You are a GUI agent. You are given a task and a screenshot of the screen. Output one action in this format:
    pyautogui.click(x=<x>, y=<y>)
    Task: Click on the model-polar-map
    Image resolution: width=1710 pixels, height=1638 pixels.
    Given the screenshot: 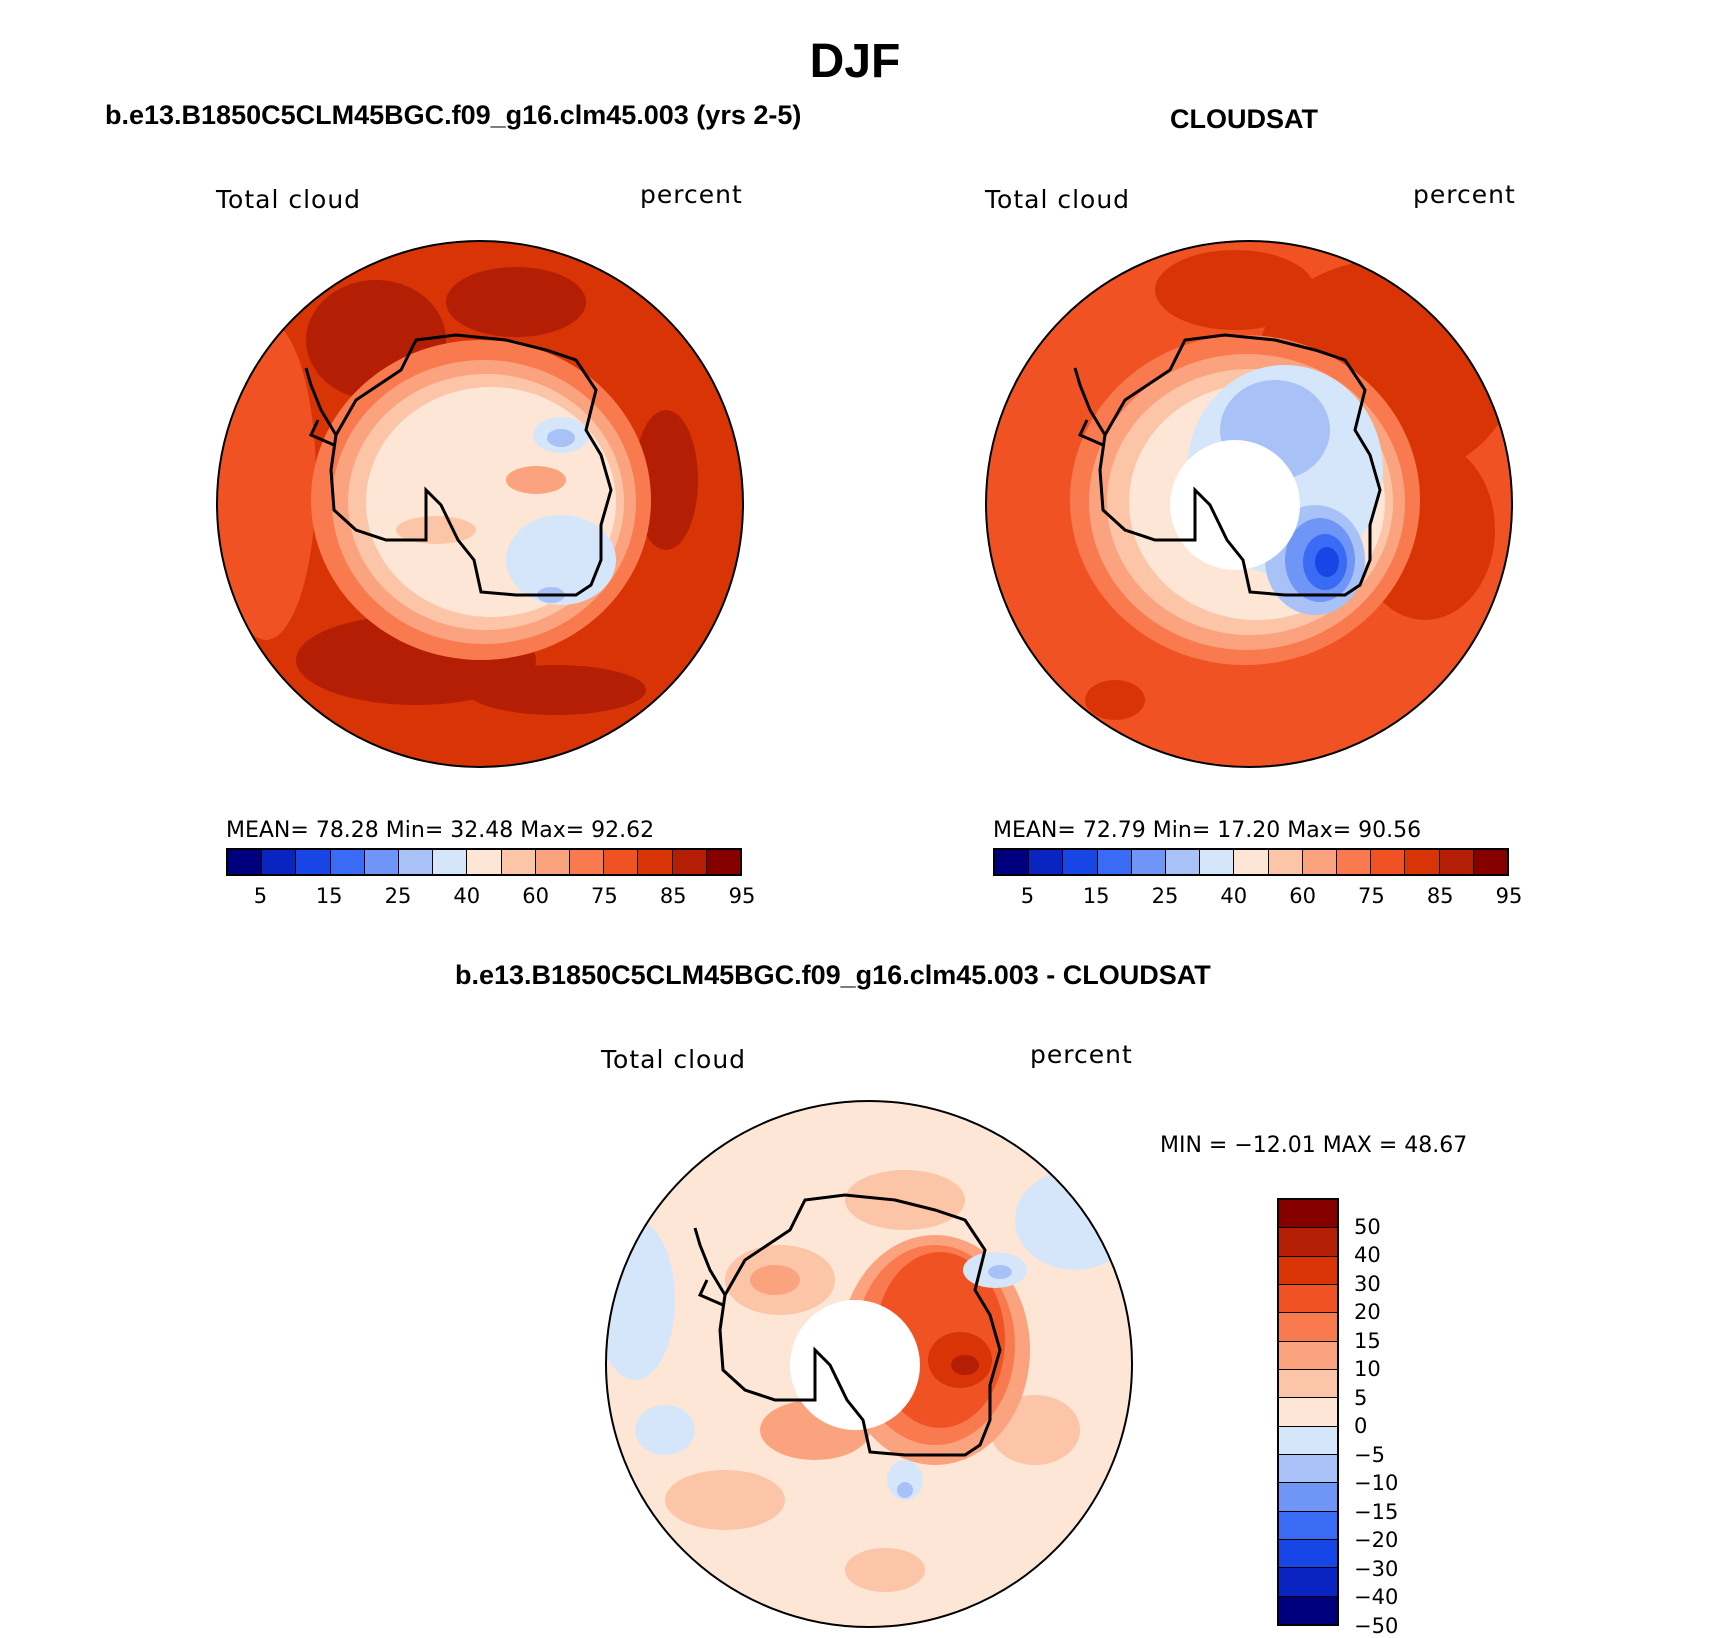 What is the action you would take?
    pyautogui.click(x=480, y=504)
    